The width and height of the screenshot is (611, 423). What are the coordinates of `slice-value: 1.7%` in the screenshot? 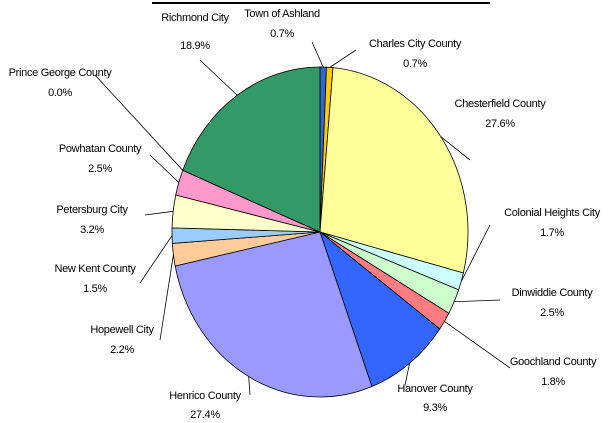 It's located at (552, 233).